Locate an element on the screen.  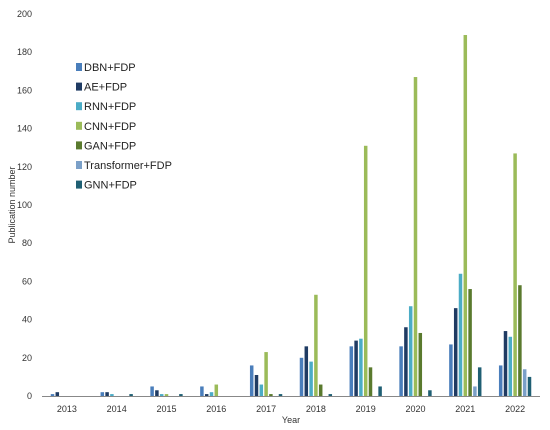
y-tick-label: 40 is located at coordinates (27, 320).